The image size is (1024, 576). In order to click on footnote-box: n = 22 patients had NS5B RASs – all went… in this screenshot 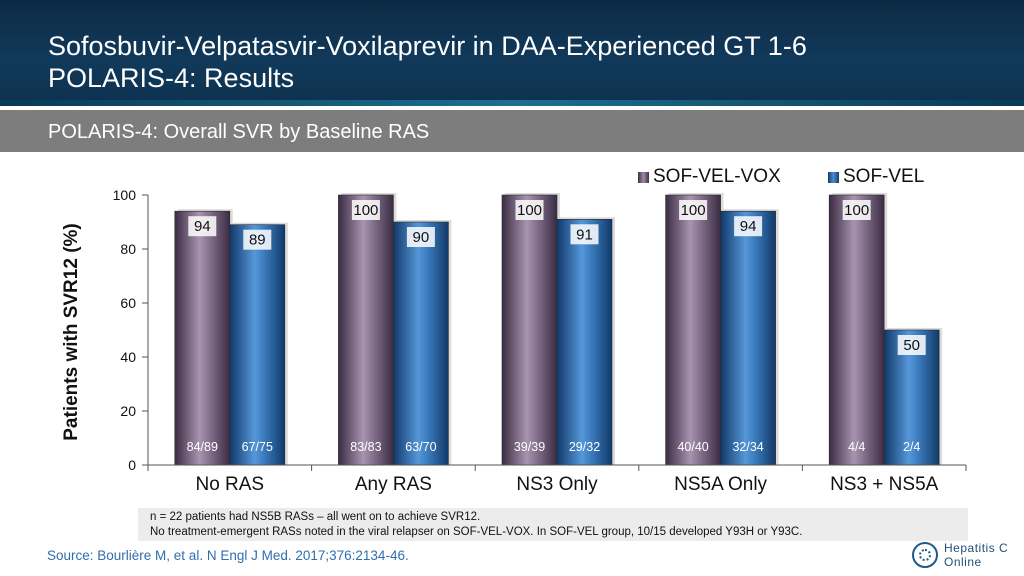, I will do `click(553, 524)`.